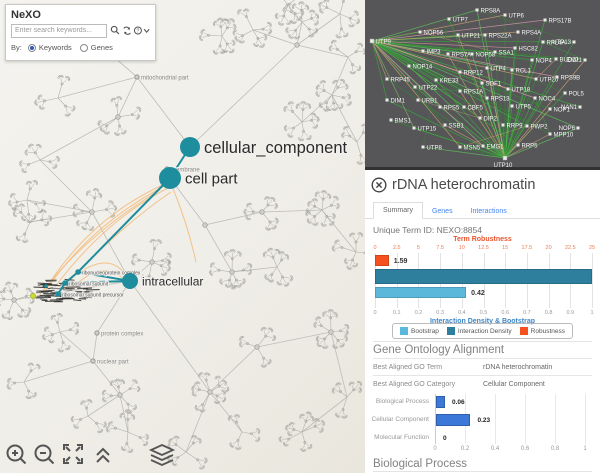 The width and height of the screenshot is (600, 473). Describe the element at coordinates (379, 185) in the screenshot. I see `close-icon` at that location.